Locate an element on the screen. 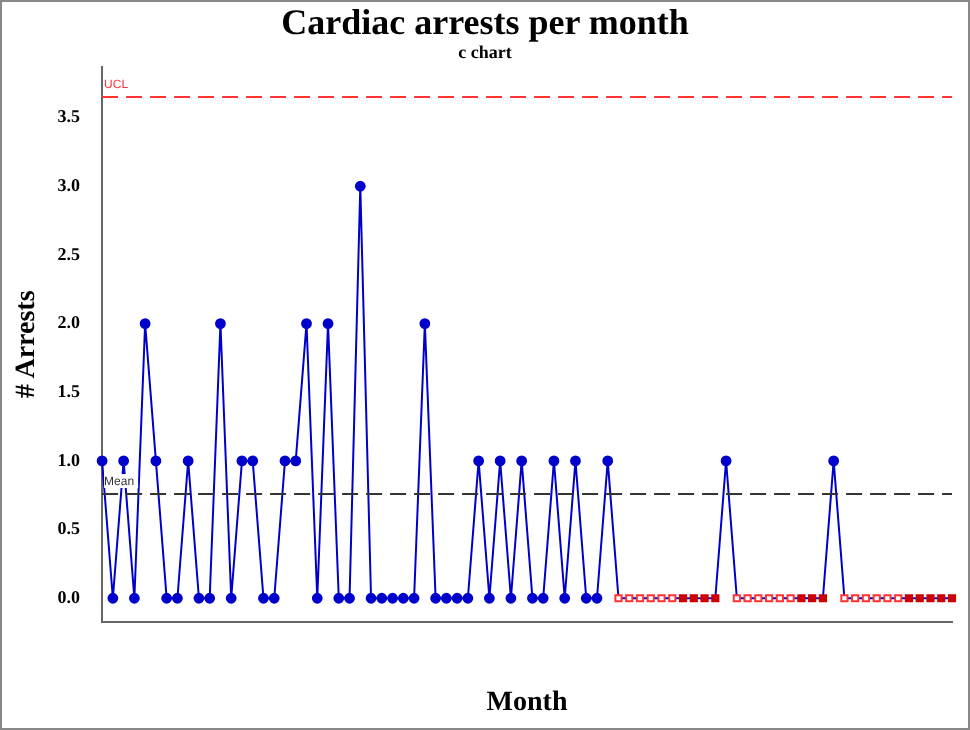 This screenshot has height=730, width=970. chart-title: Cardiac arrests per month is located at coordinates (485, 23).